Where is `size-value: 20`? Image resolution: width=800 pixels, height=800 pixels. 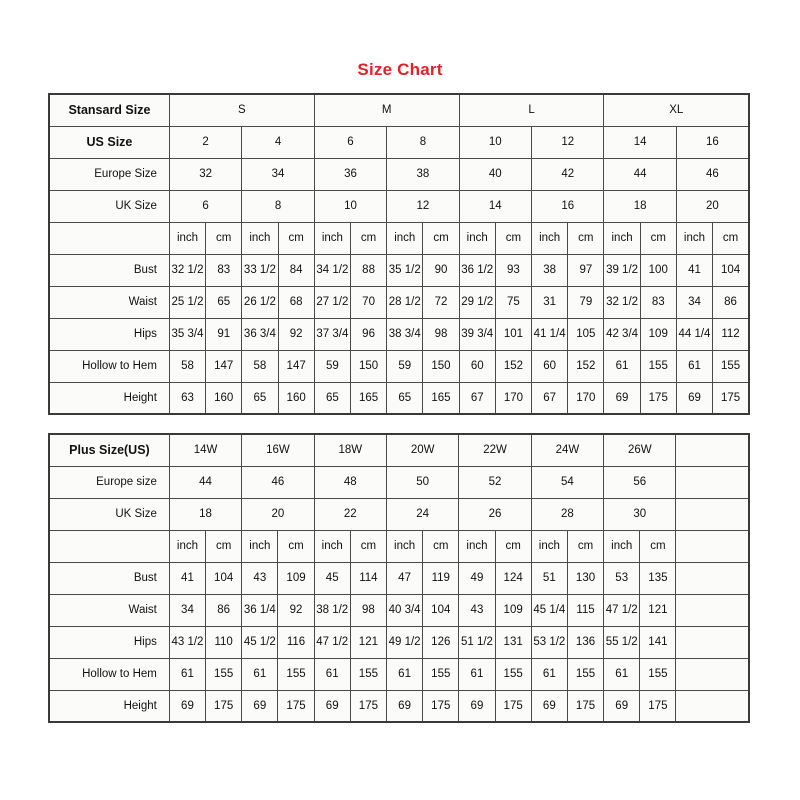
size-value: 20 is located at coordinates (278, 514).